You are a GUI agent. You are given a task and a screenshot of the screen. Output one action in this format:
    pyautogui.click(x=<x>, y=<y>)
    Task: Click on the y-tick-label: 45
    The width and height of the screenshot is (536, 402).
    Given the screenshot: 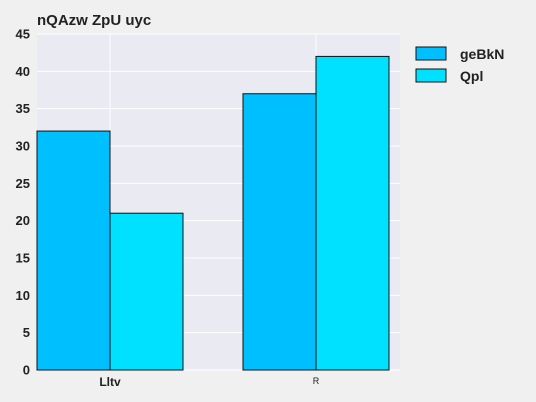 What is the action you would take?
    pyautogui.click(x=23, y=34)
    